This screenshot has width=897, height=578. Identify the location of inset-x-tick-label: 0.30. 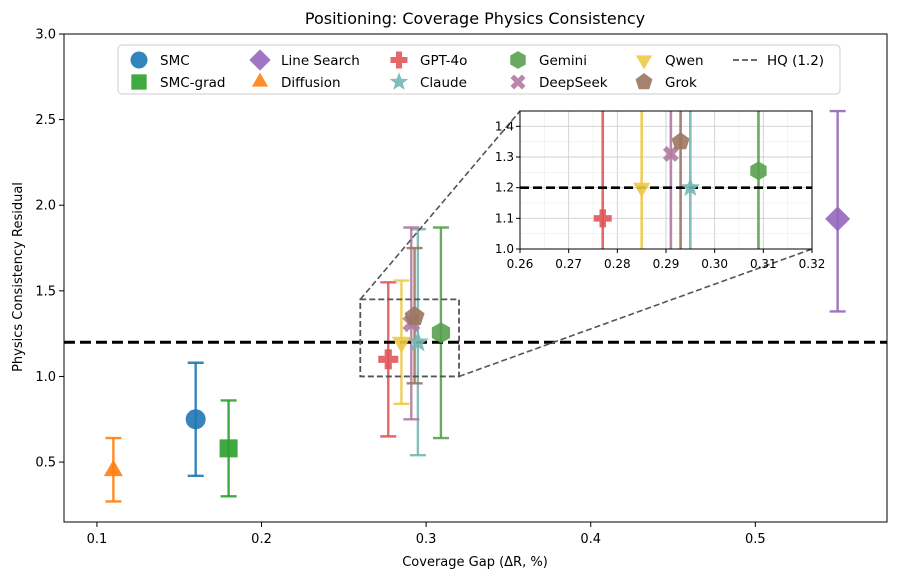
(714, 264).